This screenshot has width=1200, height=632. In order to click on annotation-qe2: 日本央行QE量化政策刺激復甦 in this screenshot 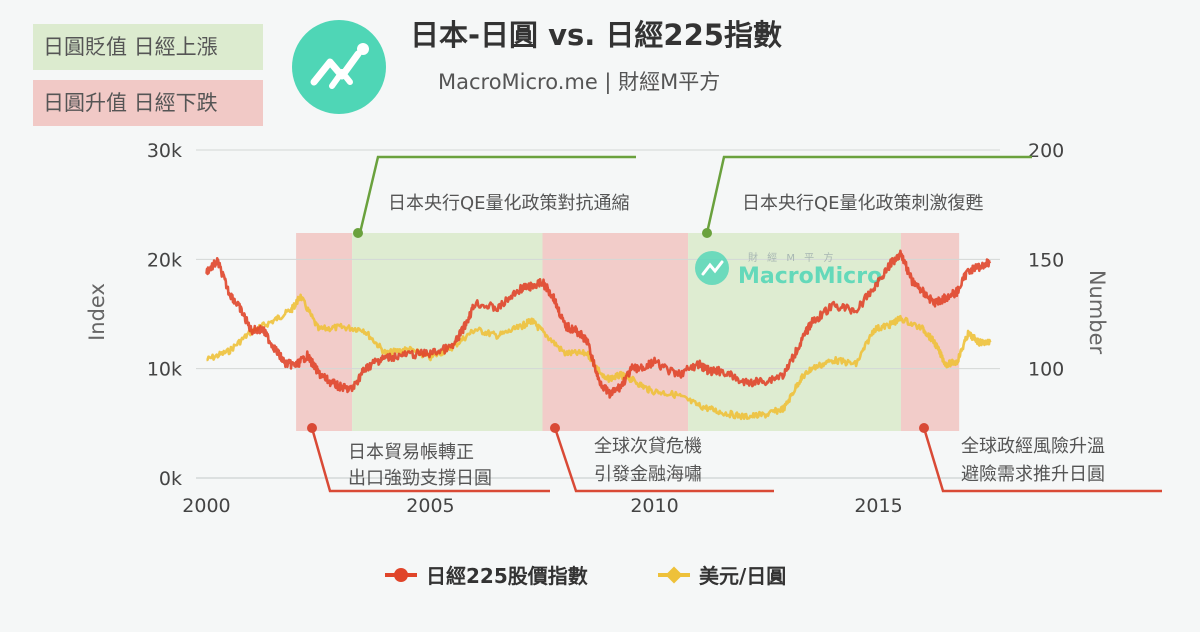, I will do `click(863, 203)`.